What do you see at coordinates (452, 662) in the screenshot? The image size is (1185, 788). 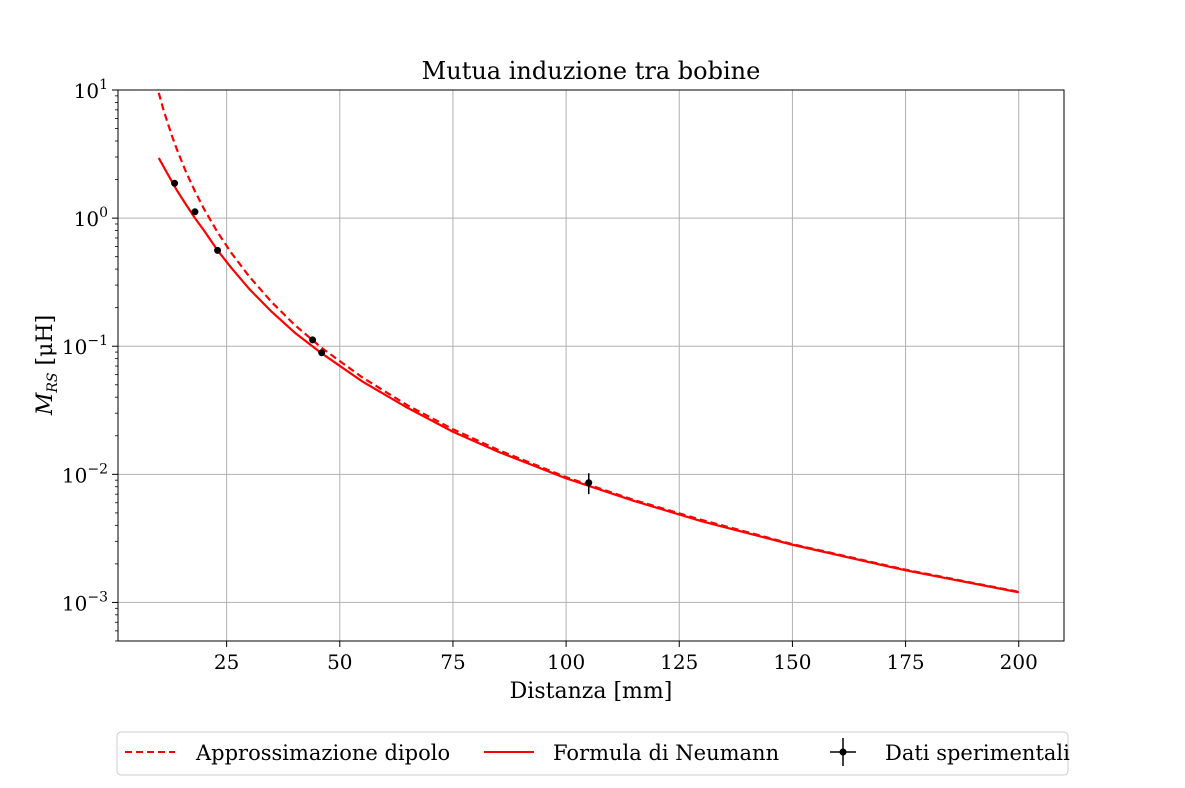 I see `x-tick-label: 75` at bounding box center [452, 662].